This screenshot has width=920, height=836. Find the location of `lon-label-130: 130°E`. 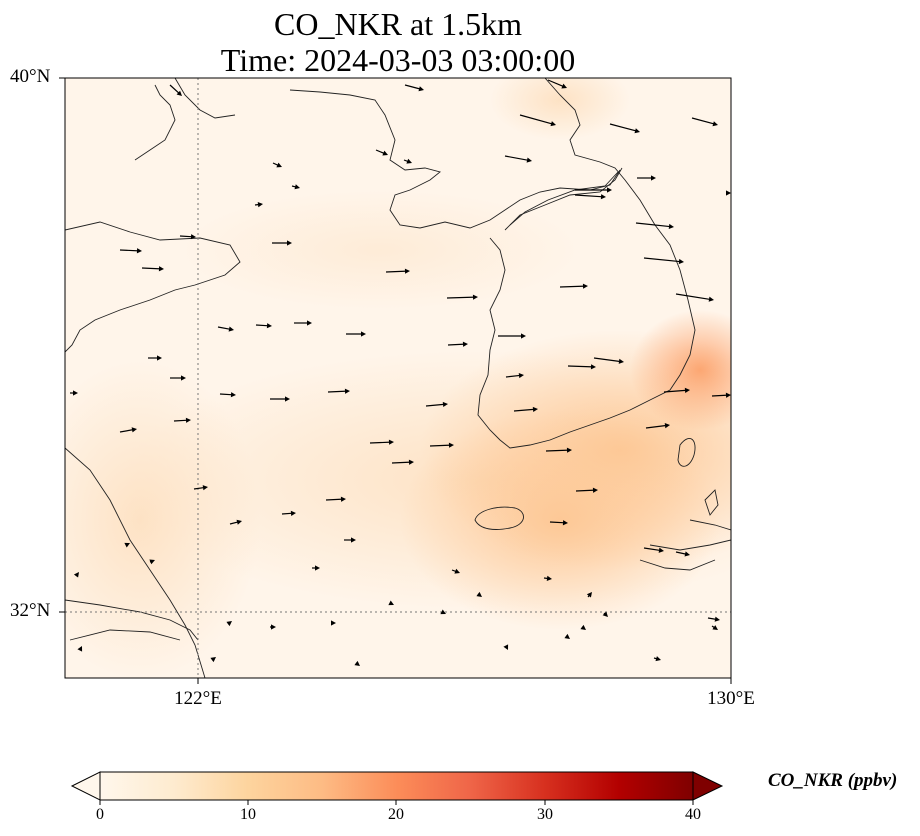

lon-label-130: 130°E is located at coordinates (731, 698).